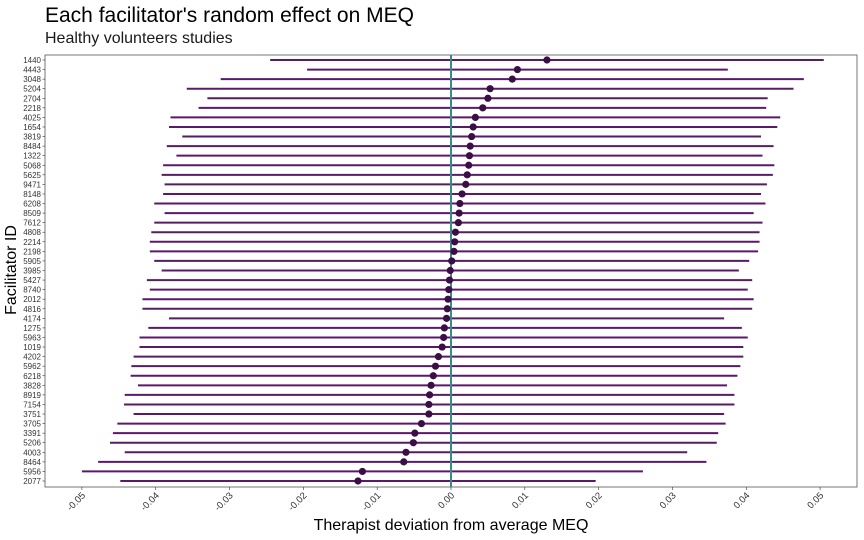 Image resolution: width=864 pixels, height=540 pixels. What do you see at coordinates (32, 204) in the screenshot?
I see `y-tick-label: 6208` at bounding box center [32, 204].